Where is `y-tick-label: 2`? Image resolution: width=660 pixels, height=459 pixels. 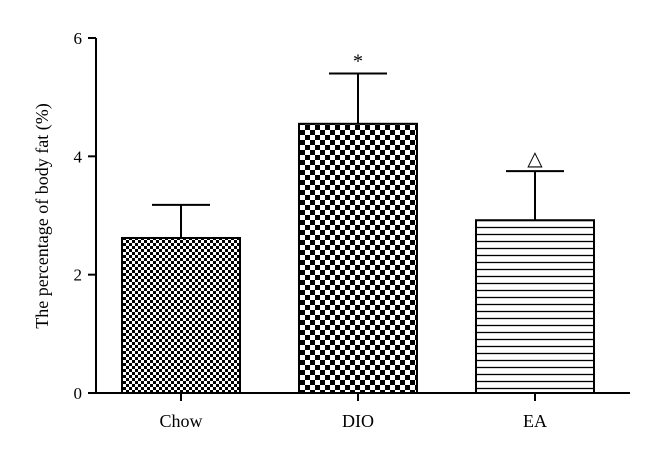 y-tick-label: 2 is located at coordinates (78, 275).